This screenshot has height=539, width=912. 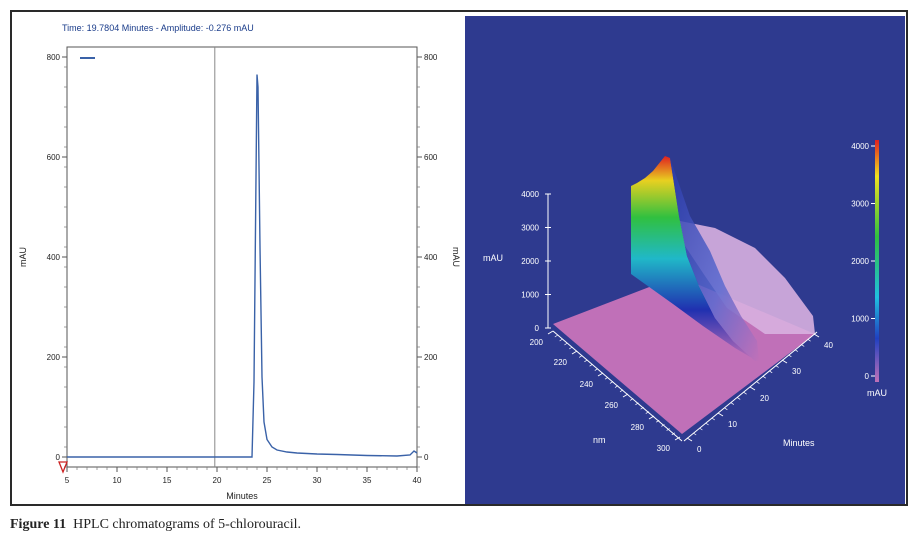 What do you see at coordinates (317, 480) in the screenshot?
I see `x-tick-label: 30` at bounding box center [317, 480].